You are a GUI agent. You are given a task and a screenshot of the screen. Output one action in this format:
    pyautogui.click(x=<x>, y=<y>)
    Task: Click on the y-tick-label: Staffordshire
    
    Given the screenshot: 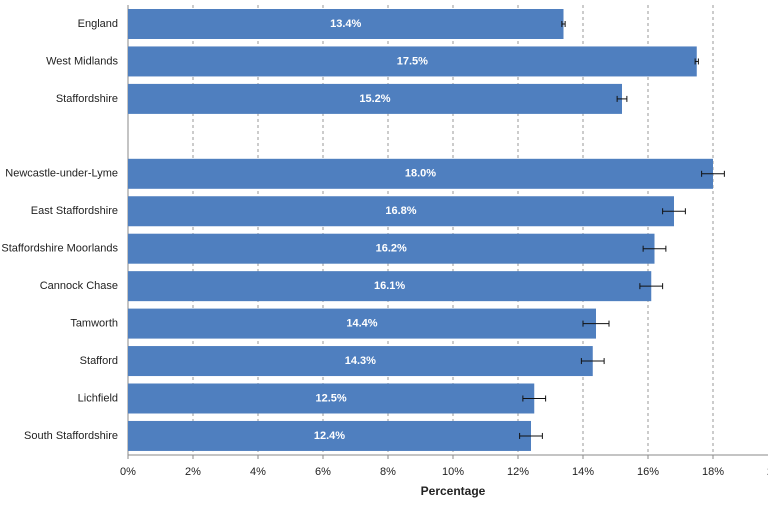 What is the action you would take?
    pyautogui.click(x=87, y=99)
    